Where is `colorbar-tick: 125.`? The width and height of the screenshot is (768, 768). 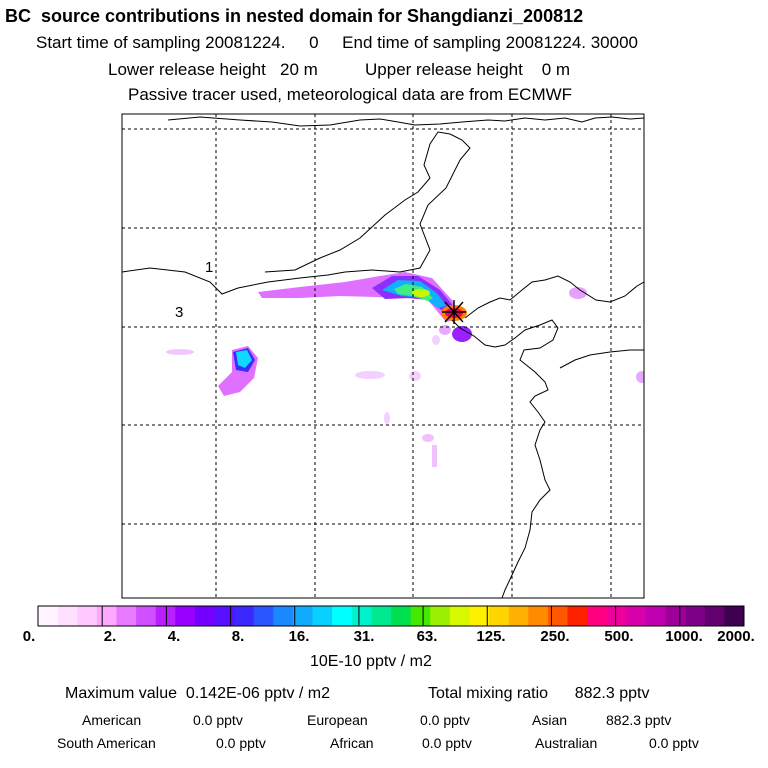
colorbar-tick: 125. is located at coordinates (491, 636).